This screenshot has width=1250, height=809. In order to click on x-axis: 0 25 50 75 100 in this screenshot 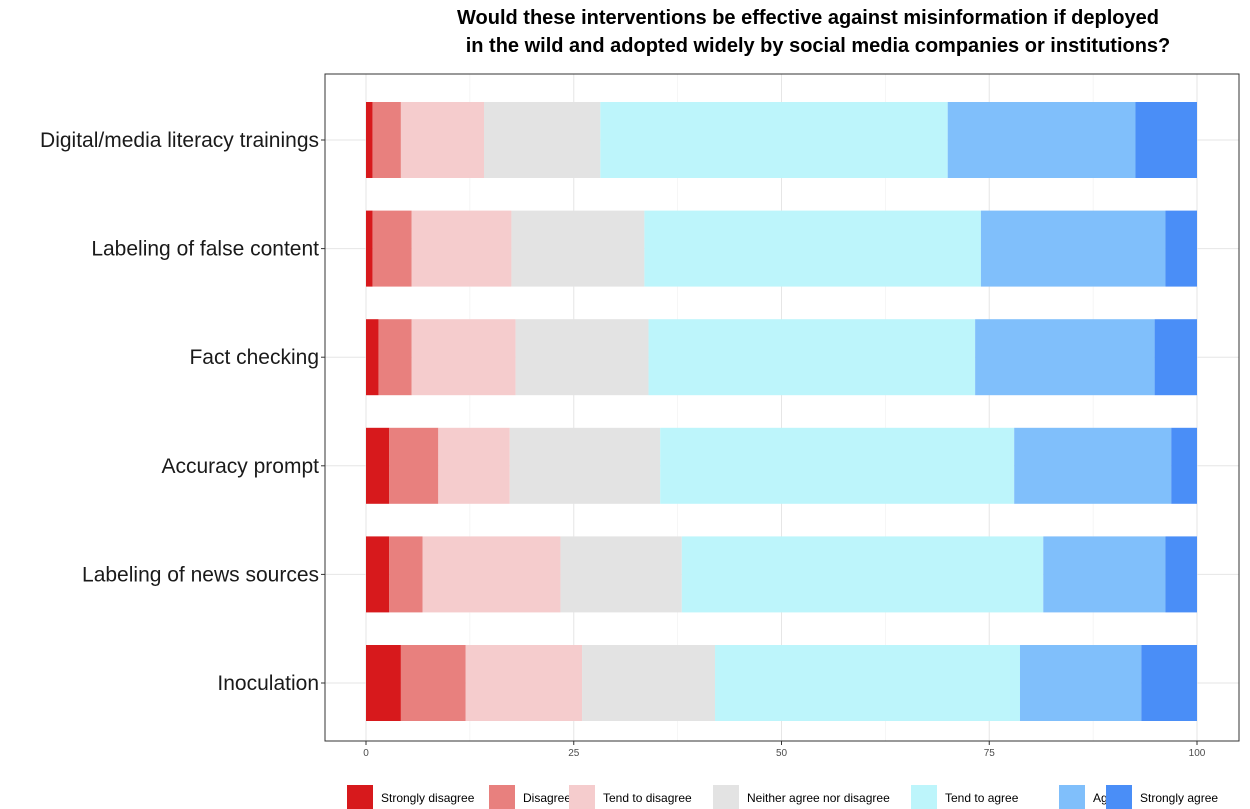, I will do `click(784, 750)`.